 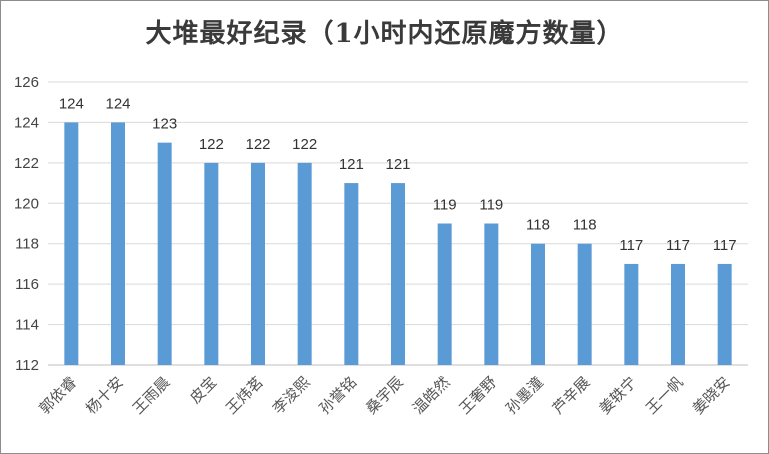 I want to click on y-axis: 112 114 116 118 120 122 124 126, so click(x=26, y=224).